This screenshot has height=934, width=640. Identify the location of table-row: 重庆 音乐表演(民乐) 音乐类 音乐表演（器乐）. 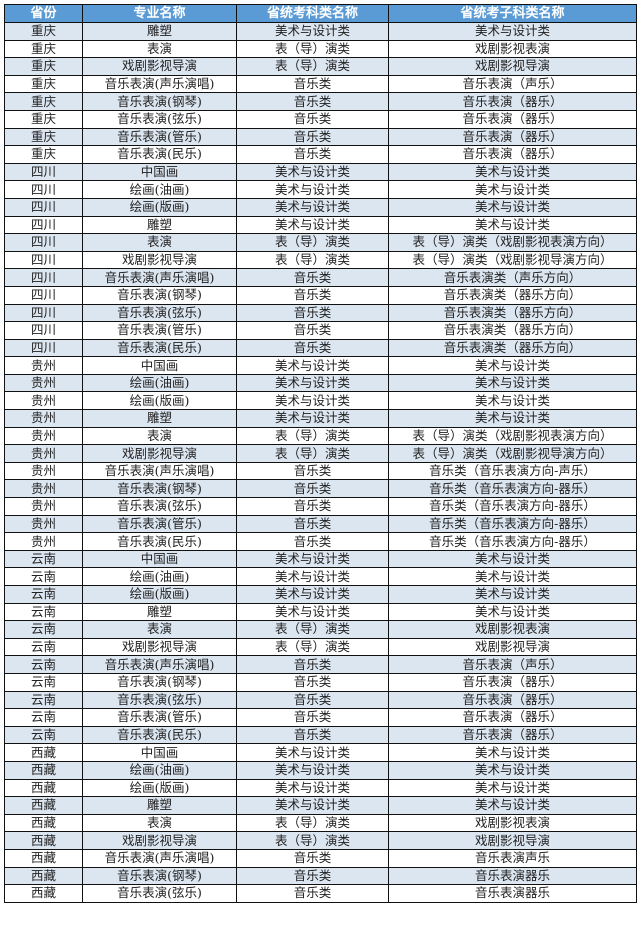
(320, 154).